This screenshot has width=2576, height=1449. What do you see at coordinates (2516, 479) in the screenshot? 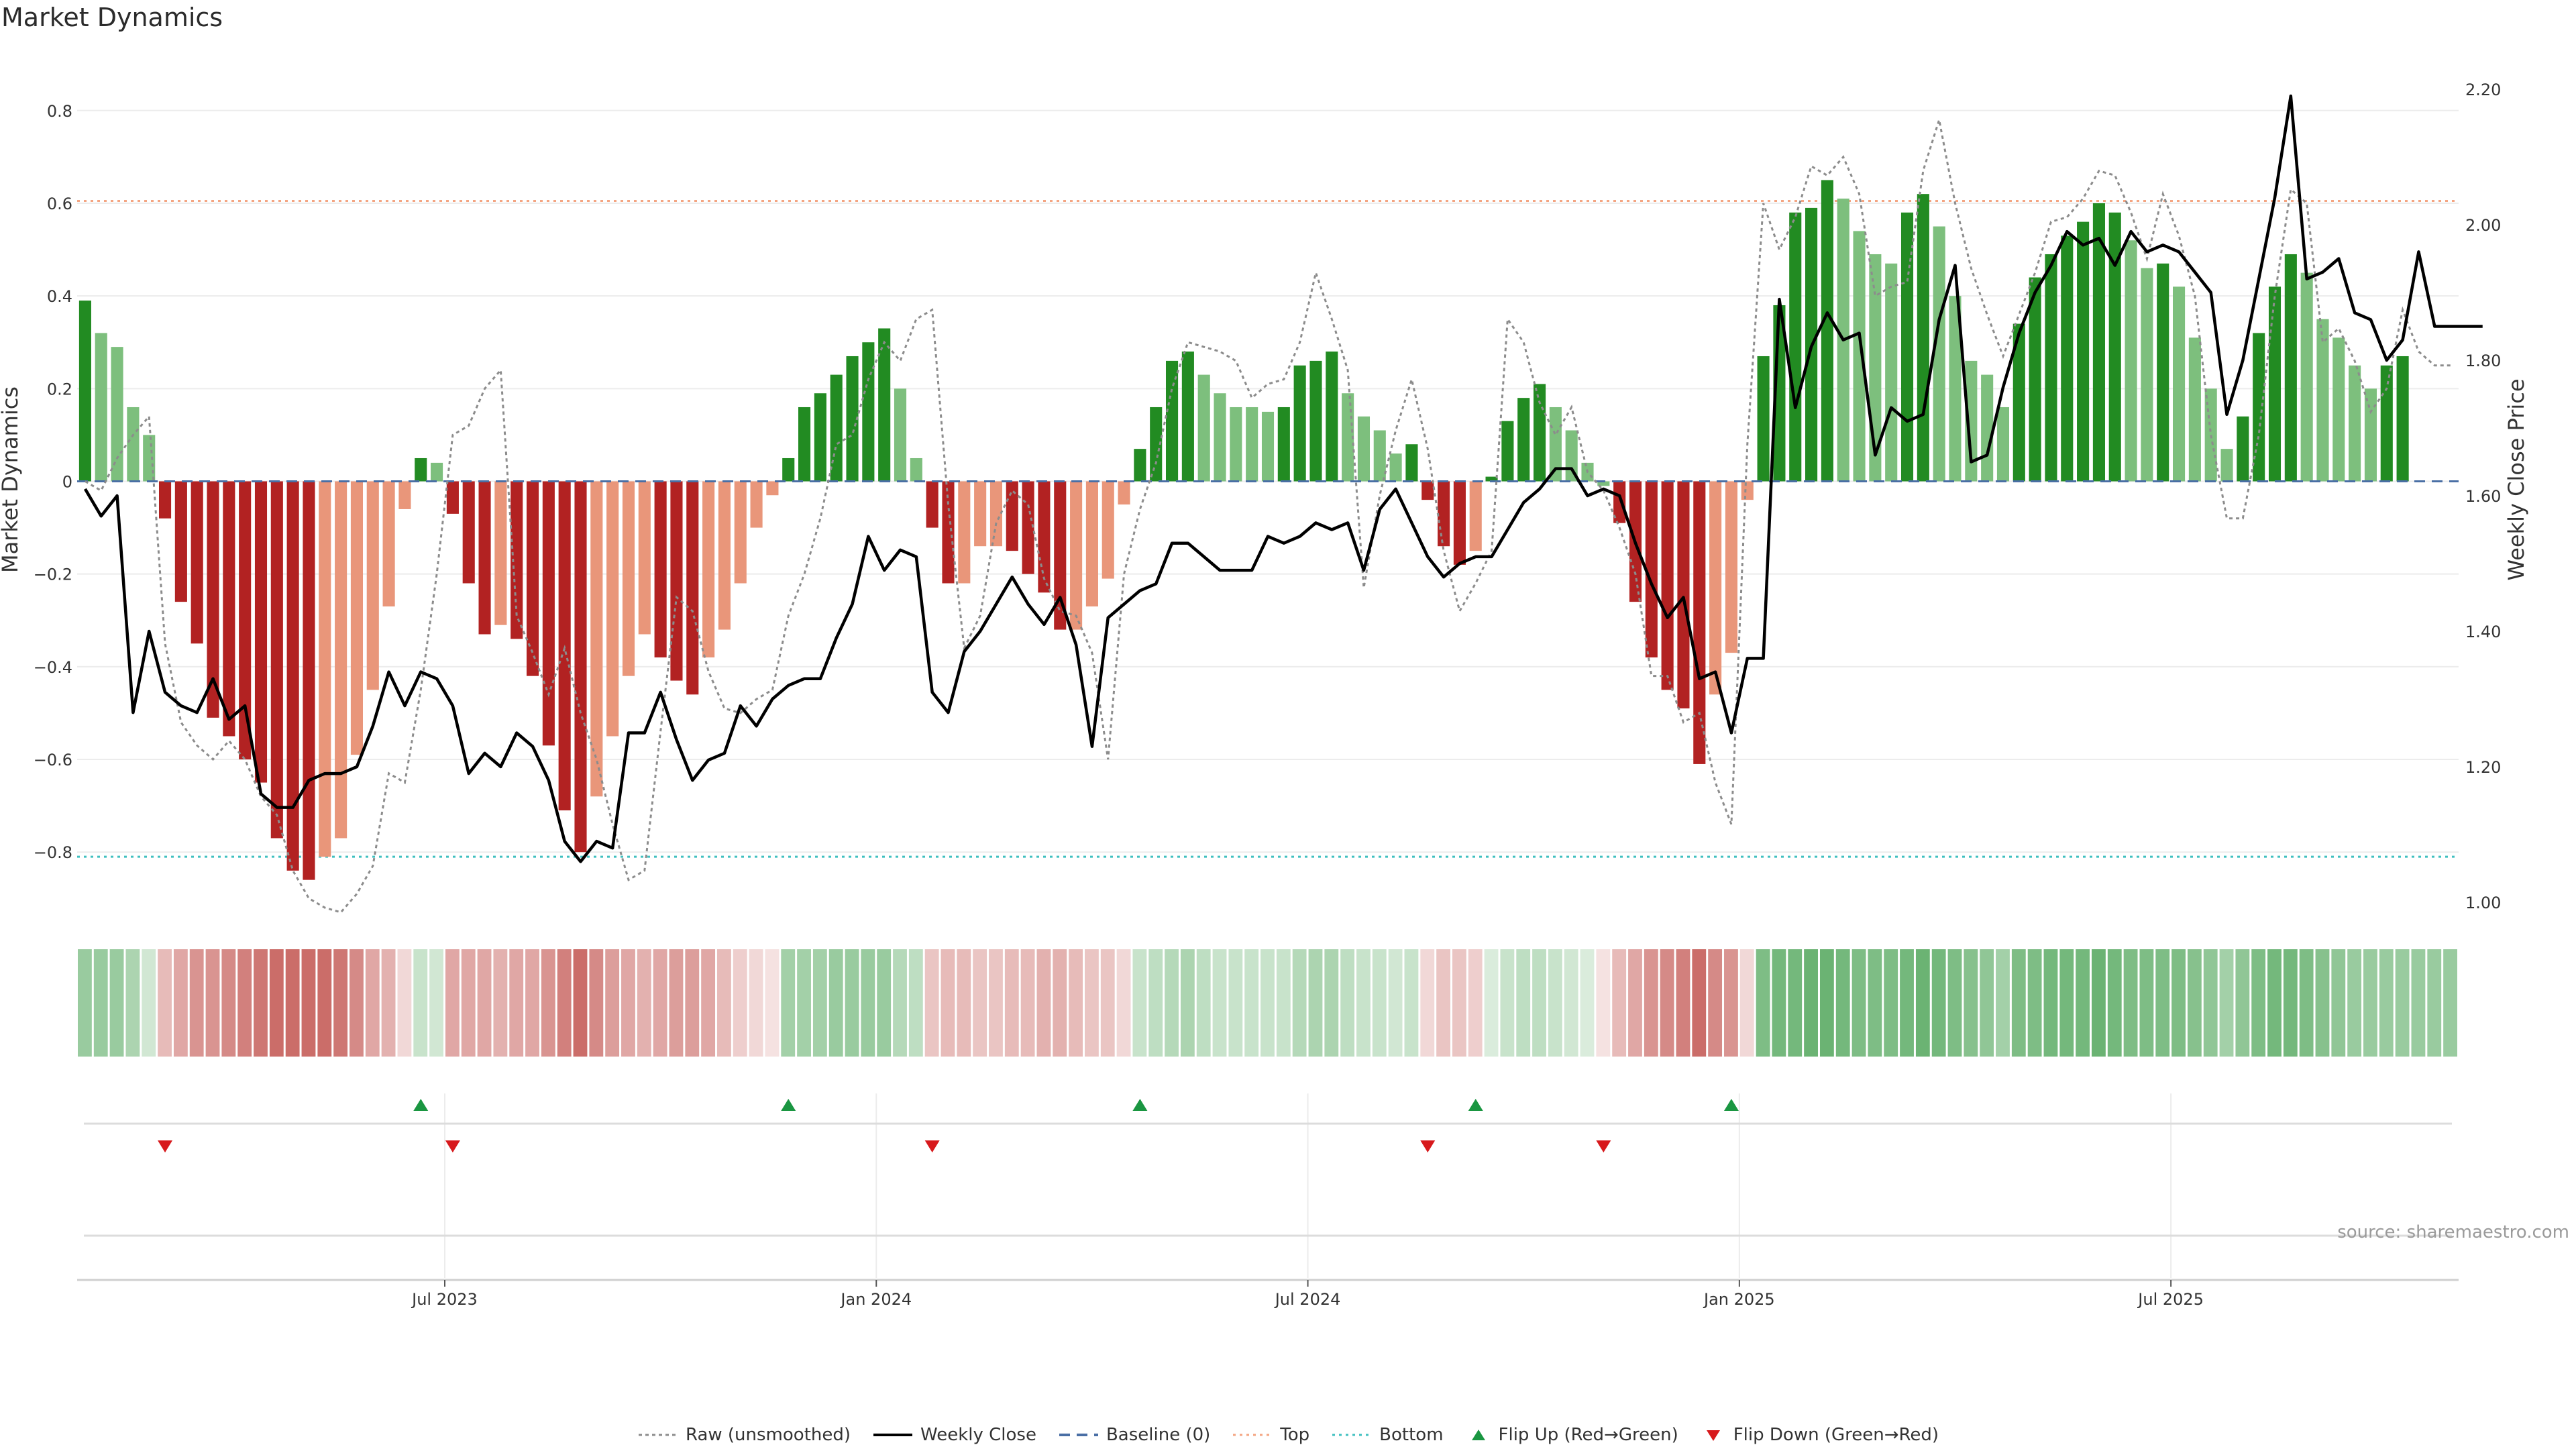
I see `y2-axis-title: Weekly Close Price` at bounding box center [2516, 479].